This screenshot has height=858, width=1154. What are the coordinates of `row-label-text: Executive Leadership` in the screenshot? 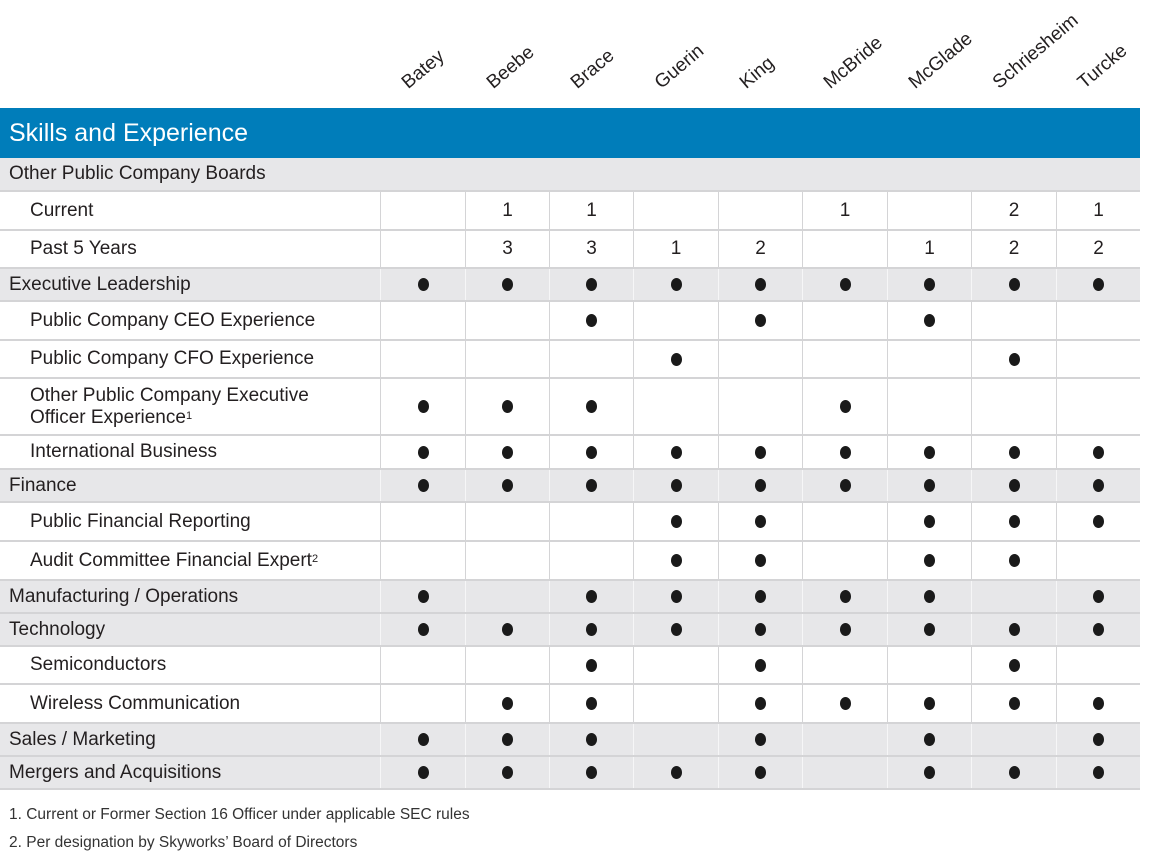 It's located at (100, 284).